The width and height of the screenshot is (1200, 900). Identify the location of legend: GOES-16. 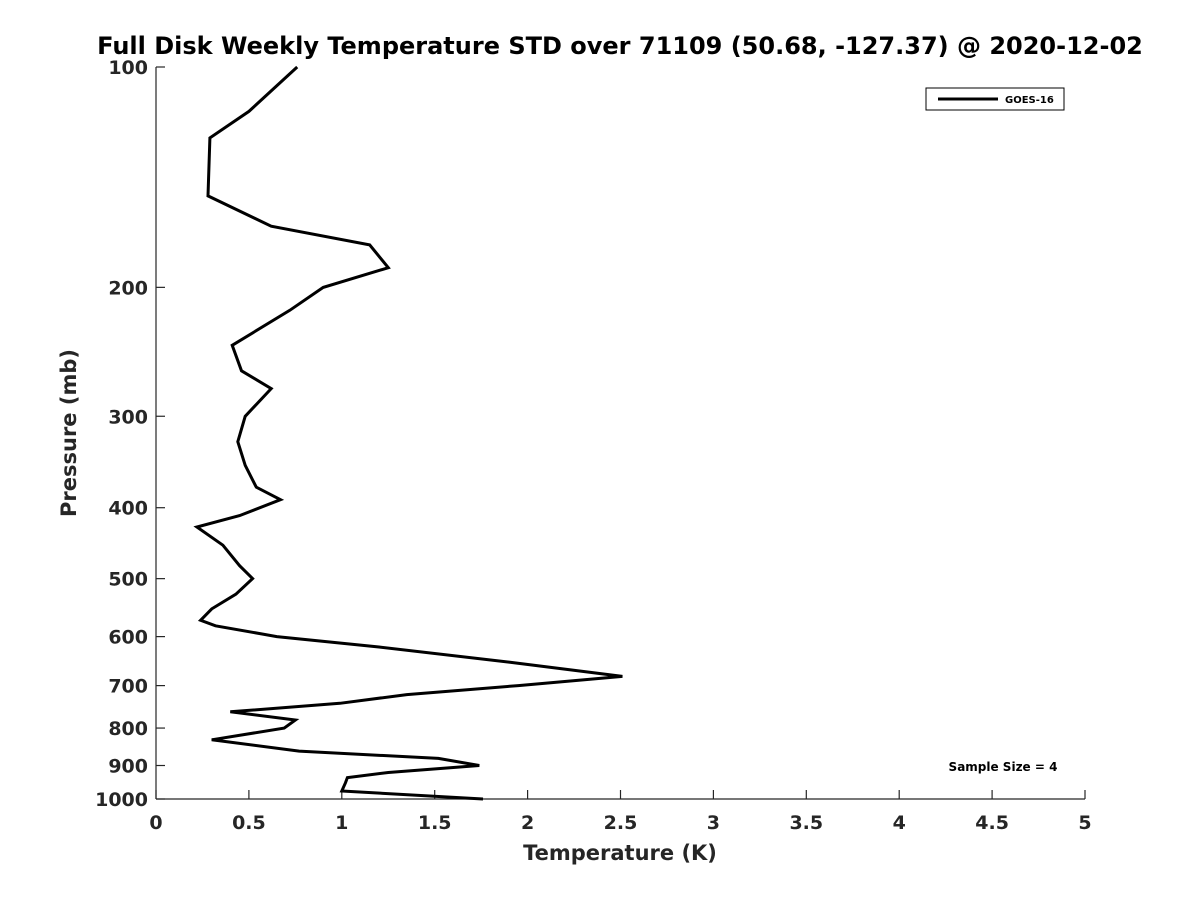
(995, 99).